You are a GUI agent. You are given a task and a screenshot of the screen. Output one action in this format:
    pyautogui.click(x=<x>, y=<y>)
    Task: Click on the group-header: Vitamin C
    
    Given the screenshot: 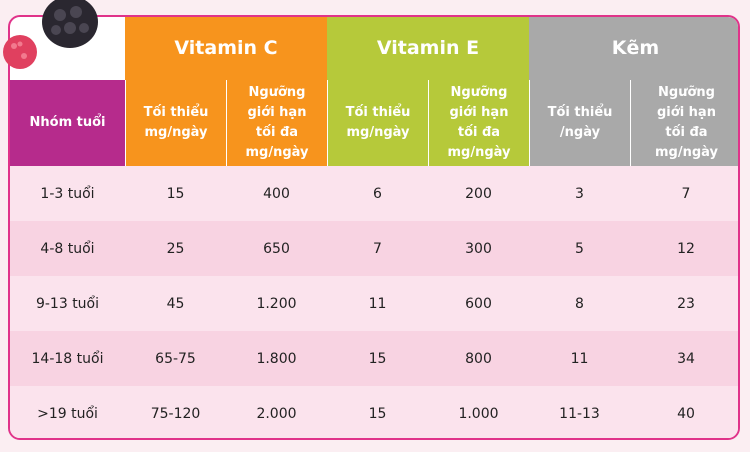 What is the action you would take?
    pyautogui.click(x=226, y=48)
    